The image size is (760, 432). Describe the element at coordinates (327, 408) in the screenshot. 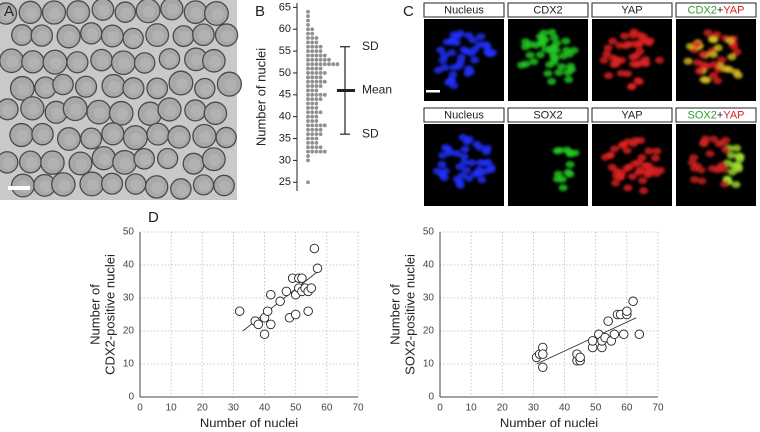

I see `x-tick-label: 60` at that location.